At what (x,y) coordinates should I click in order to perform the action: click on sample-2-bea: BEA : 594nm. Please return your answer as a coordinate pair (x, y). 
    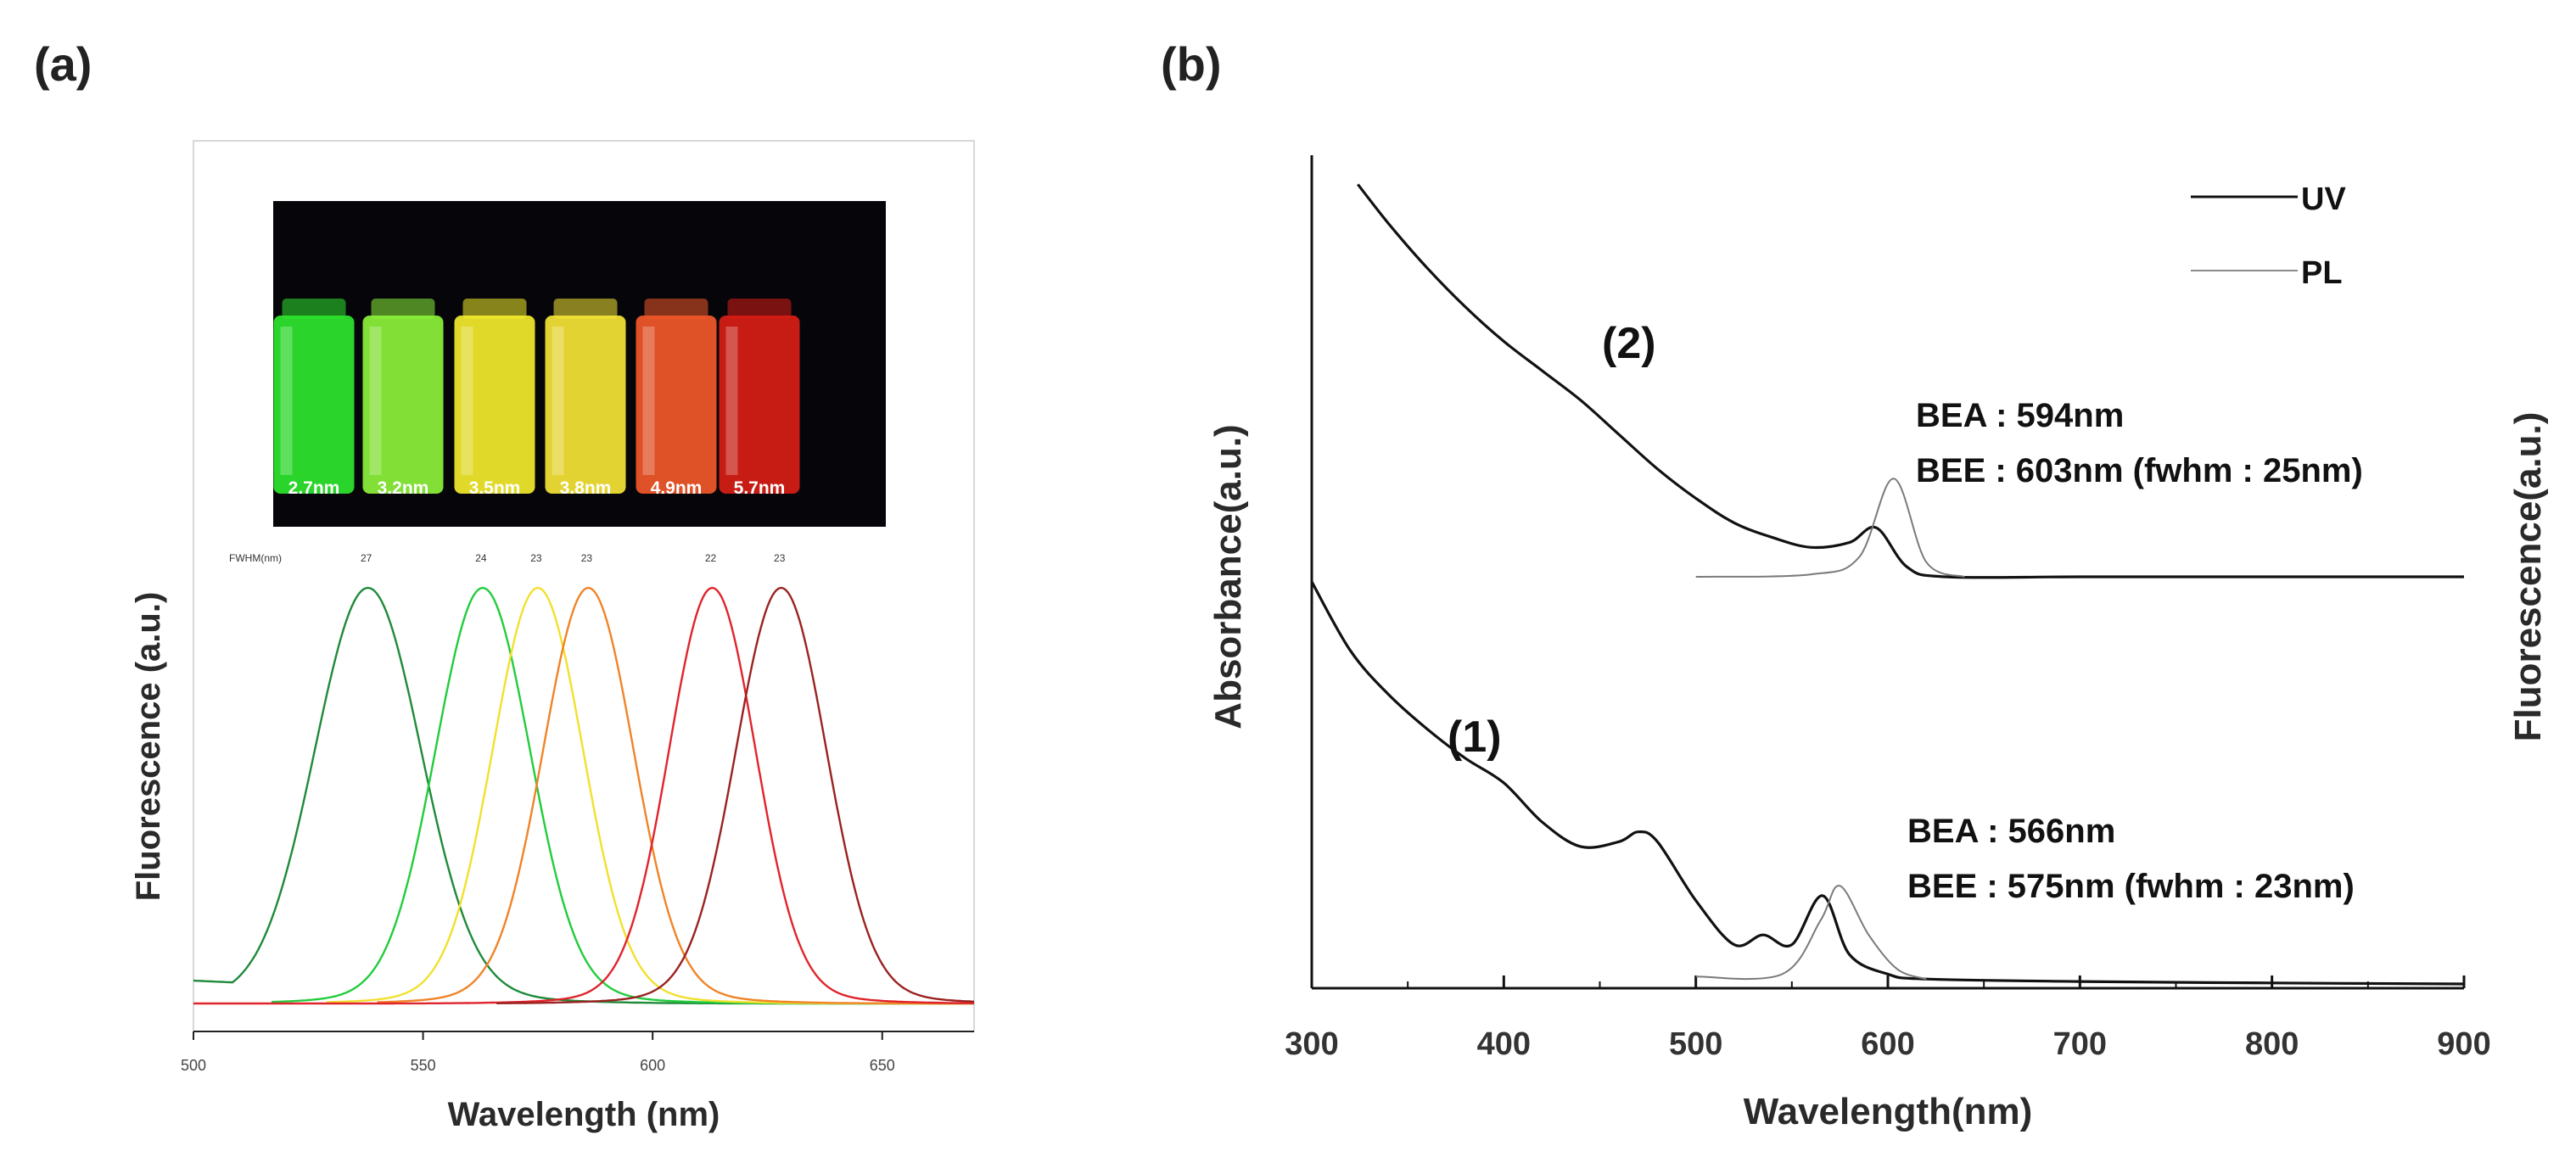
    Looking at the image, I should click on (2020, 415).